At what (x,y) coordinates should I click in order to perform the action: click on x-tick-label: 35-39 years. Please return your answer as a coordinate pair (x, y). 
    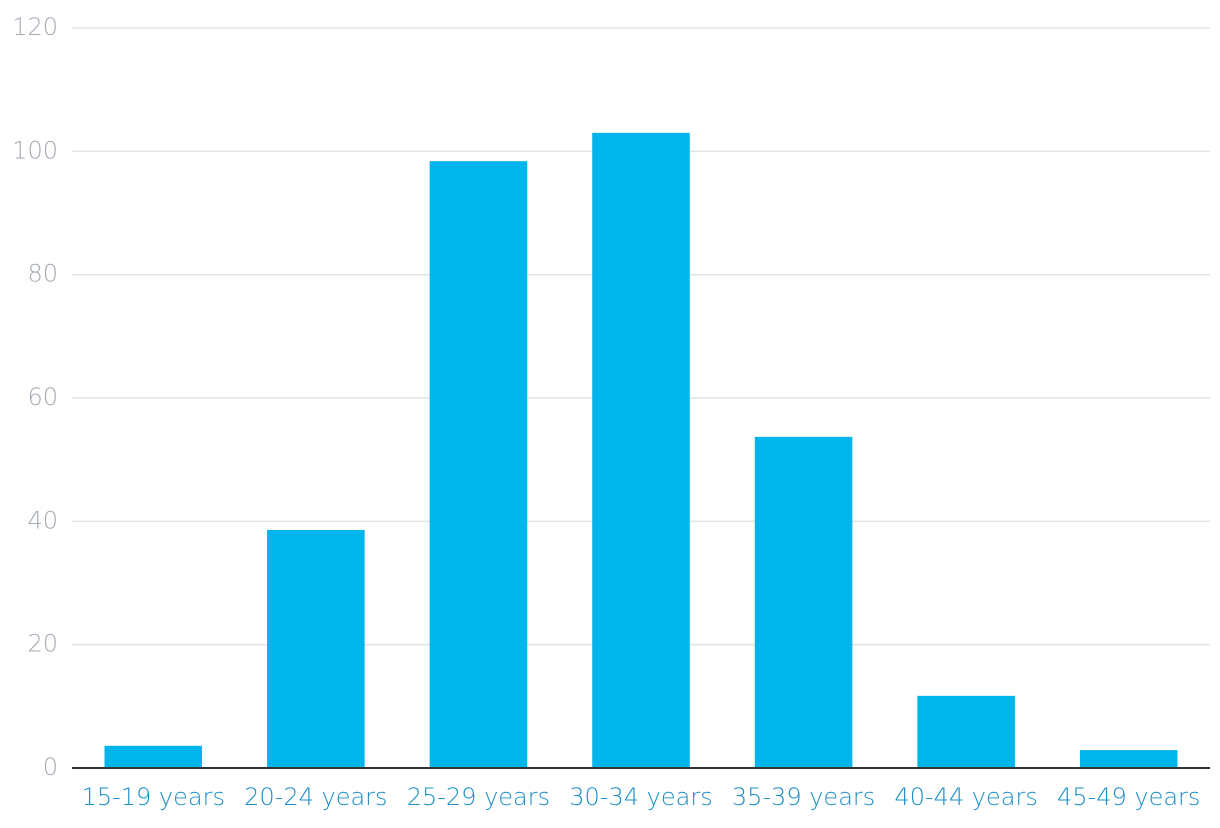
    Looking at the image, I should click on (803, 797).